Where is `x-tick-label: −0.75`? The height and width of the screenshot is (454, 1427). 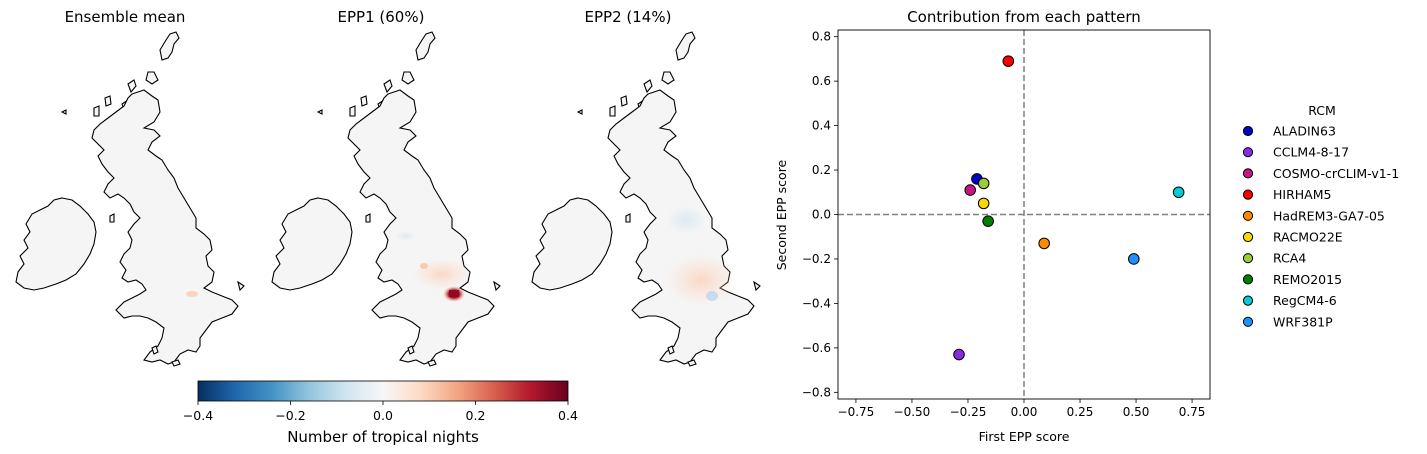 x-tick-label: −0.75 is located at coordinates (856, 412).